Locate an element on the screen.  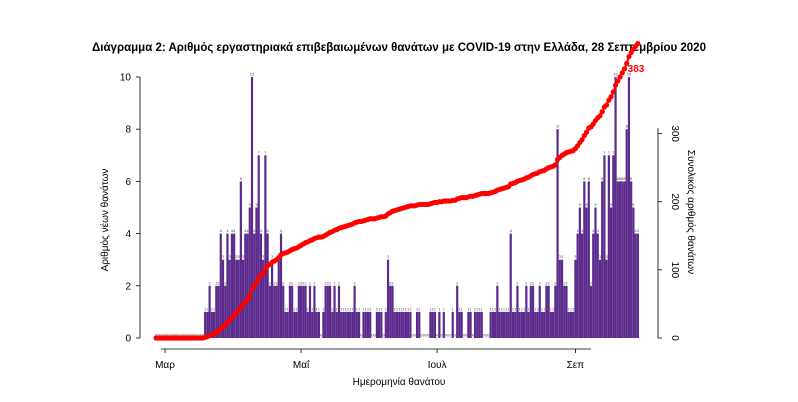
left-tick-label: 0 is located at coordinates (128, 339).